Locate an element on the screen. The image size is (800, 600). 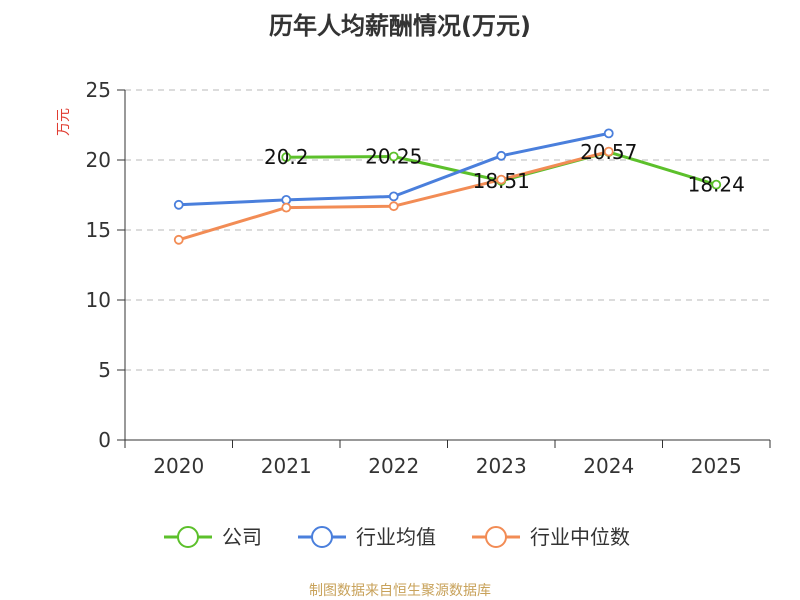
y-tick-label: 25 is located at coordinates (98, 90).